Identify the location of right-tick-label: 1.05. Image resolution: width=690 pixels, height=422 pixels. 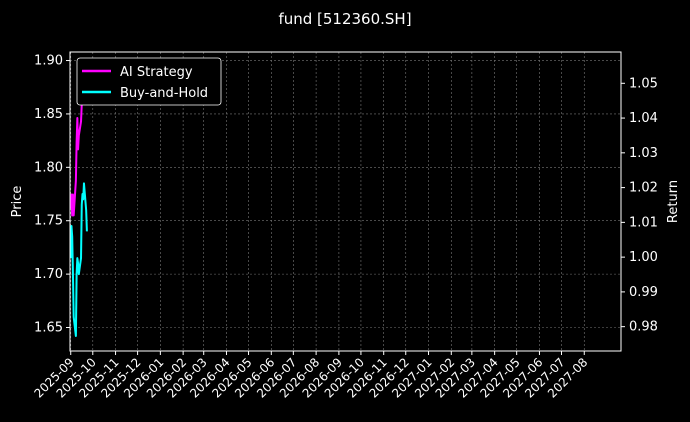
(643, 83).